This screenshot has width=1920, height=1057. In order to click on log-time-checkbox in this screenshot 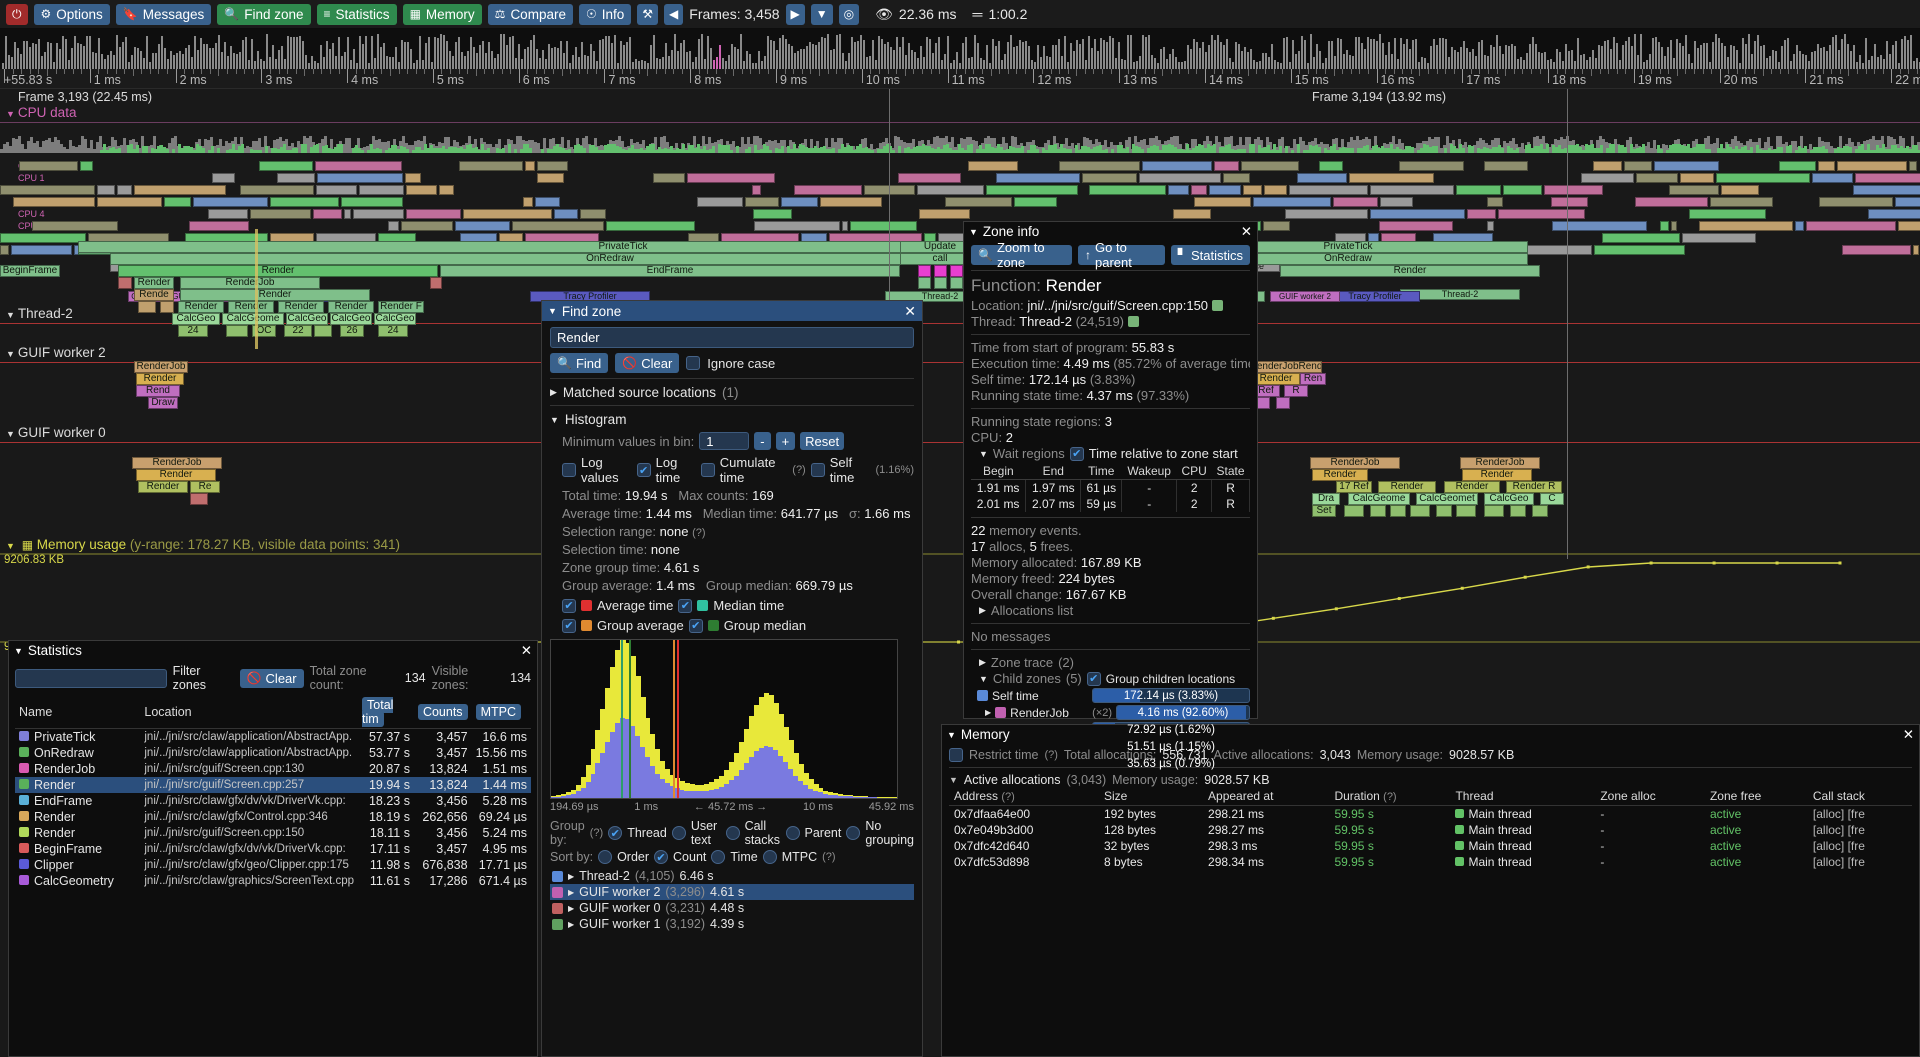, I will do `click(643, 470)`.